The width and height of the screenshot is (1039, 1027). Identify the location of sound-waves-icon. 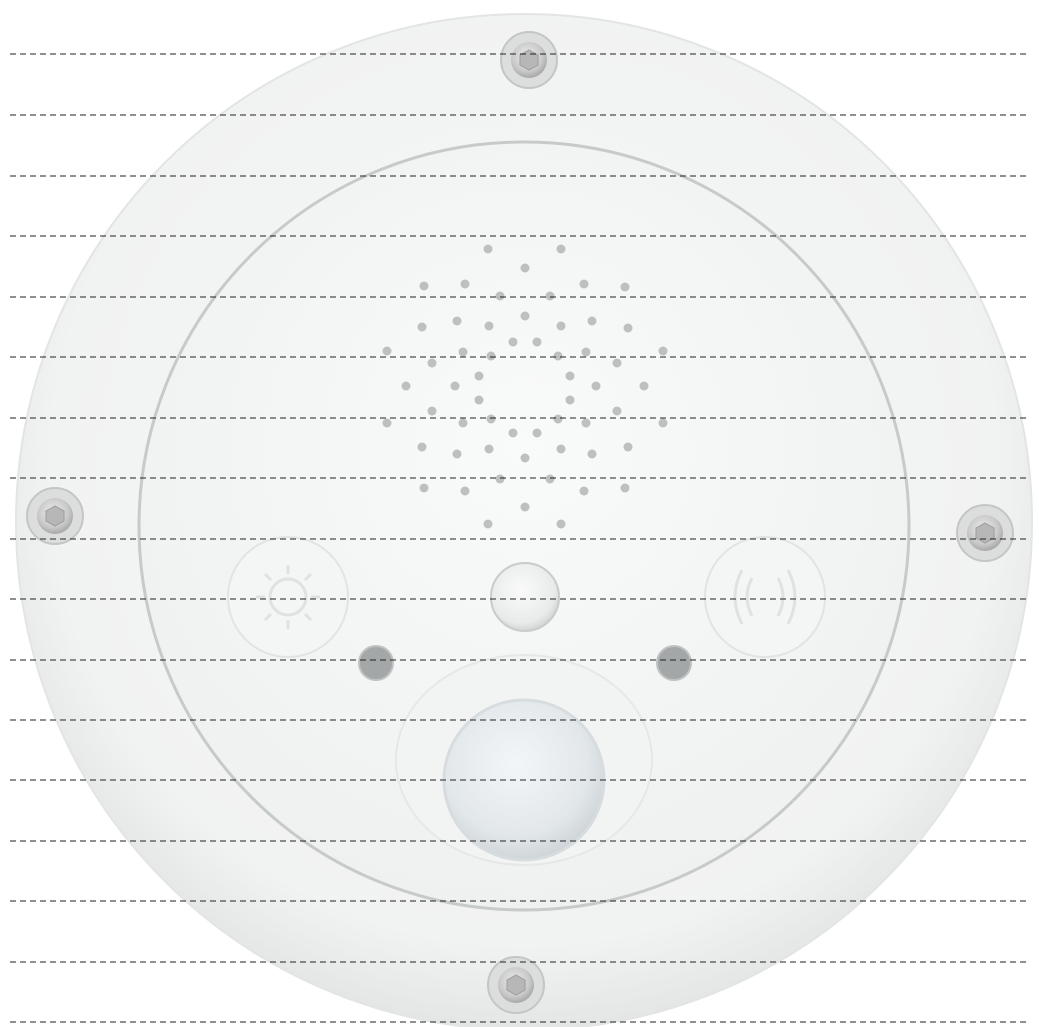
(765, 597).